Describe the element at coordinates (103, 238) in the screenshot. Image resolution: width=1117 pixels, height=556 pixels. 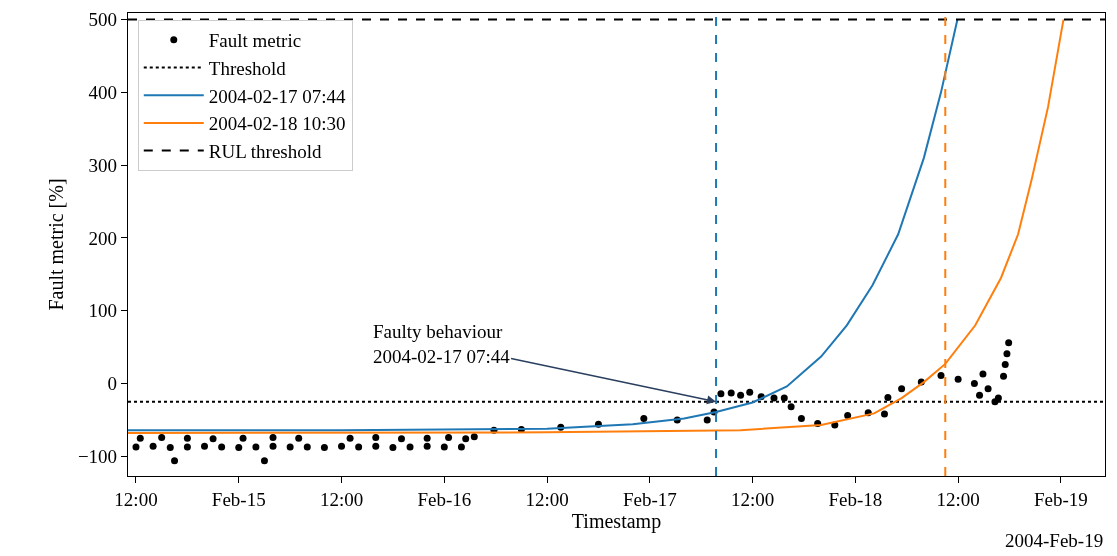
I see `y-tick-label: 200` at that location.